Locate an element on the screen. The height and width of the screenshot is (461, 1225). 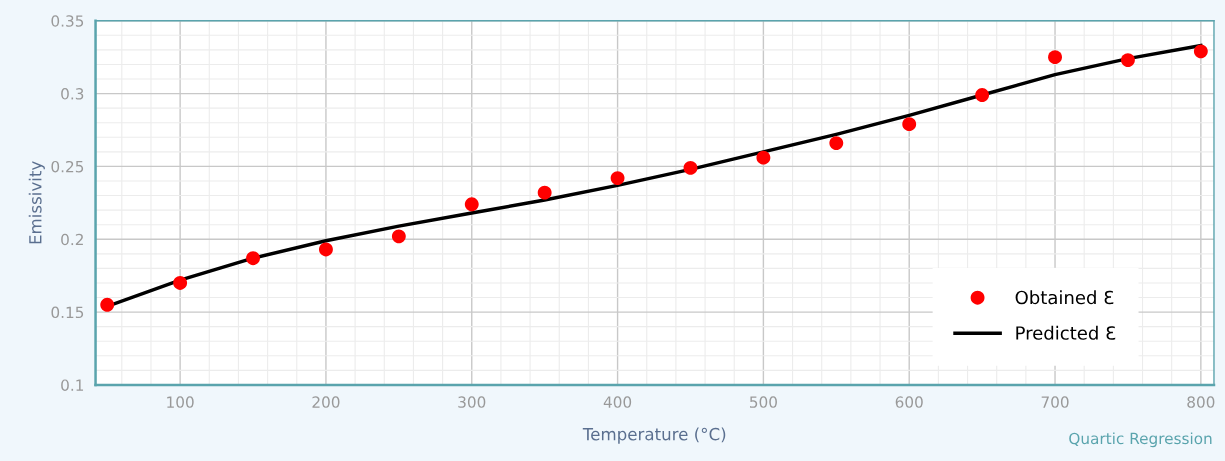
x-axis-title: Temperature (°C) is located at coordinates (654, 435).